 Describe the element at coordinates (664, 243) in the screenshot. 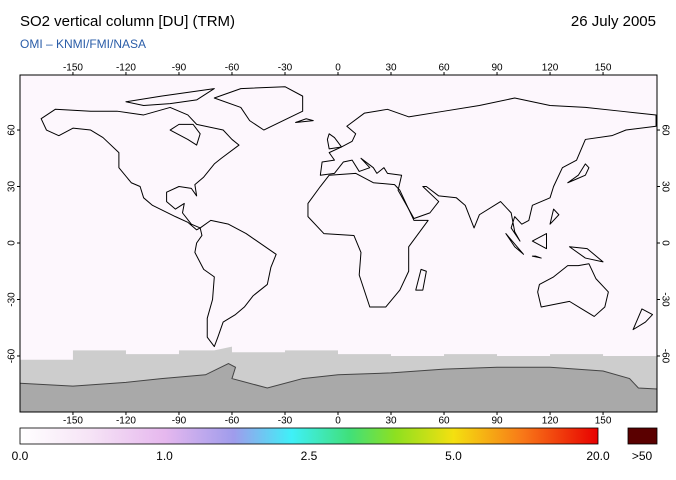

I see `lat-tick-label-right: 0` at that location.